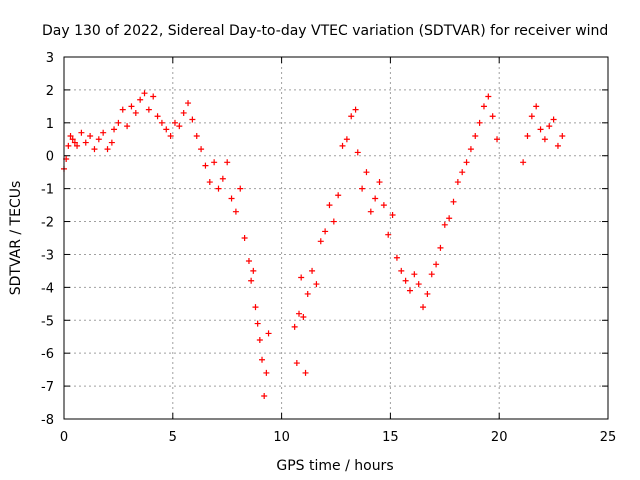 The width and height of the screenshot is (640, 480). I want to click on y-tick-label: -7, so click(47, 387).